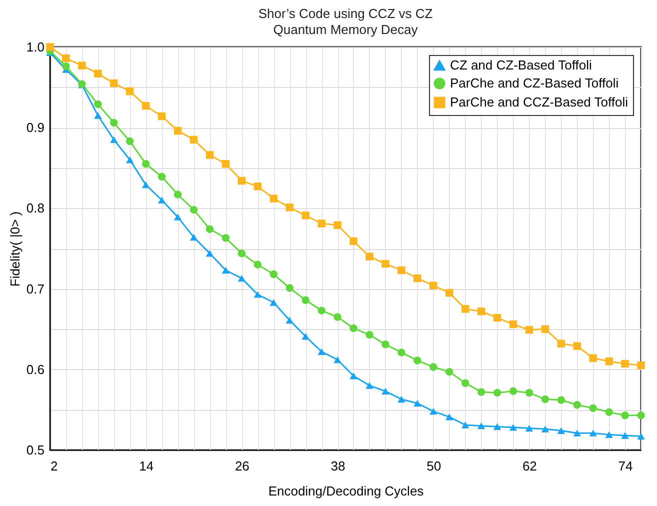  What do you see at coordinates (146, 466) in the screenshot?
I see `x-tick-label: 14` at bounding box center [146, 466].